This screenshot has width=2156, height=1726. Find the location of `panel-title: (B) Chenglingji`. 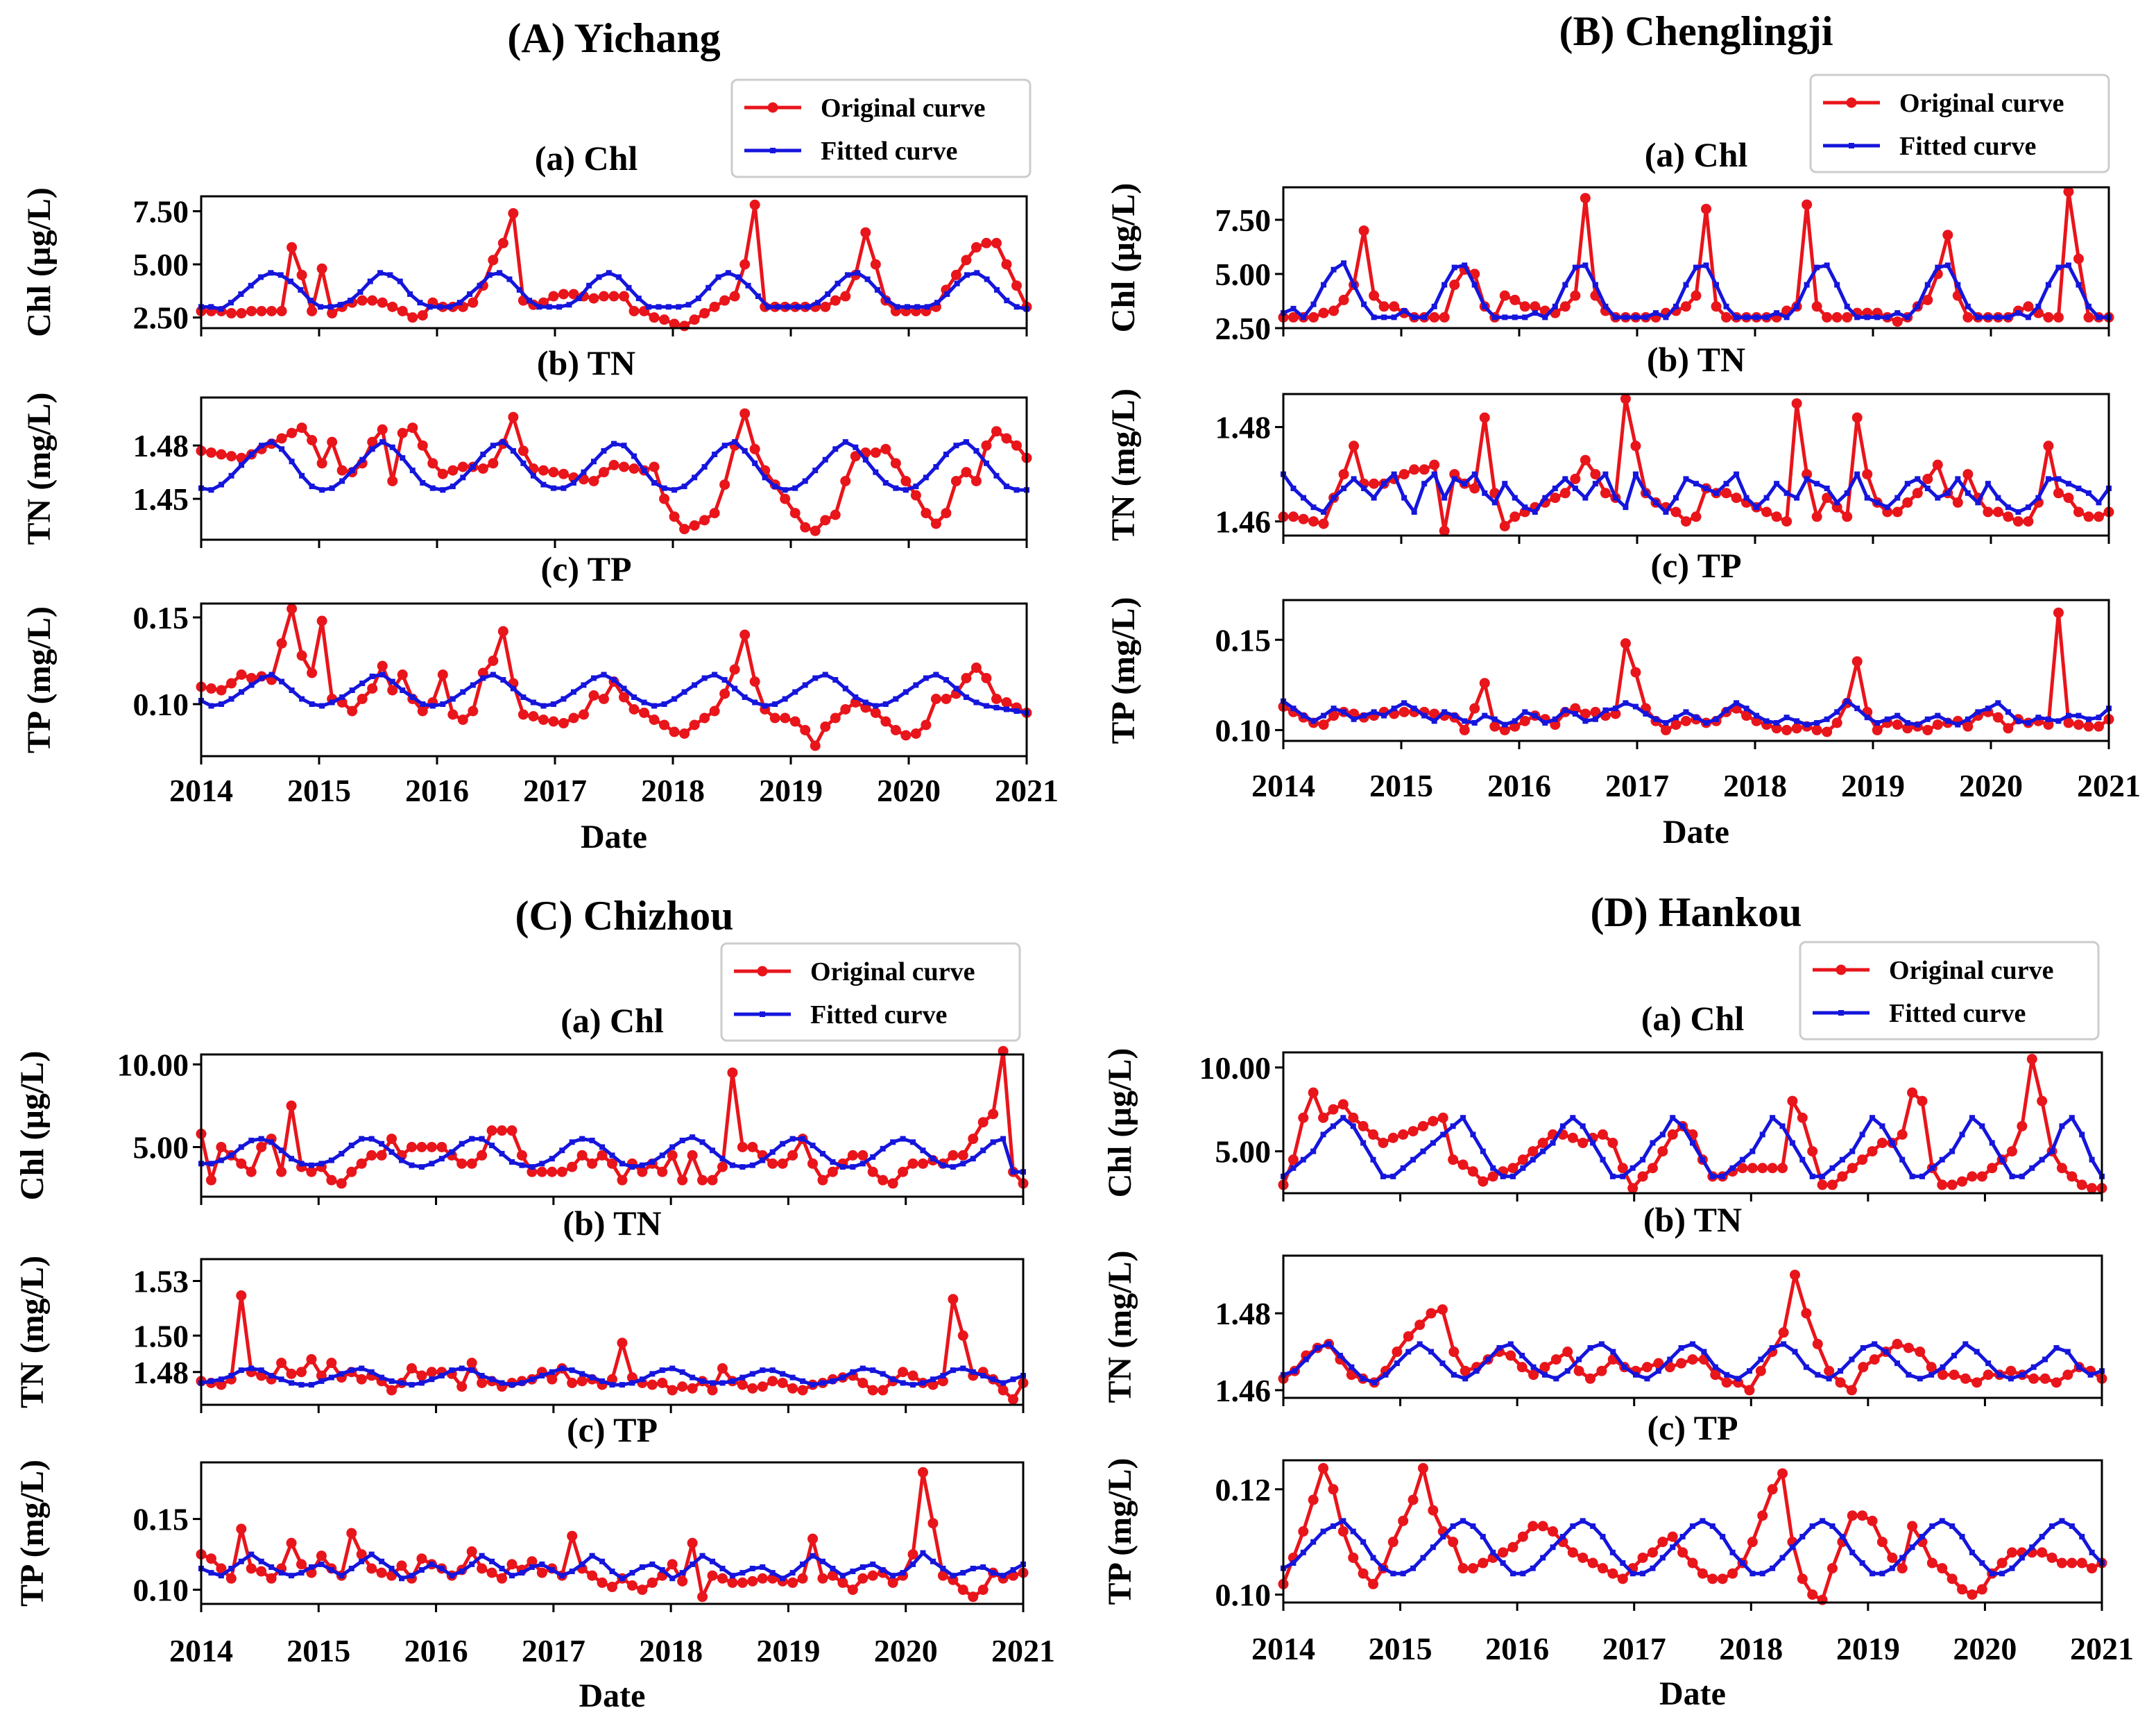

panel-title: (B) Chenglingji is located at coordinates (1696, 31).